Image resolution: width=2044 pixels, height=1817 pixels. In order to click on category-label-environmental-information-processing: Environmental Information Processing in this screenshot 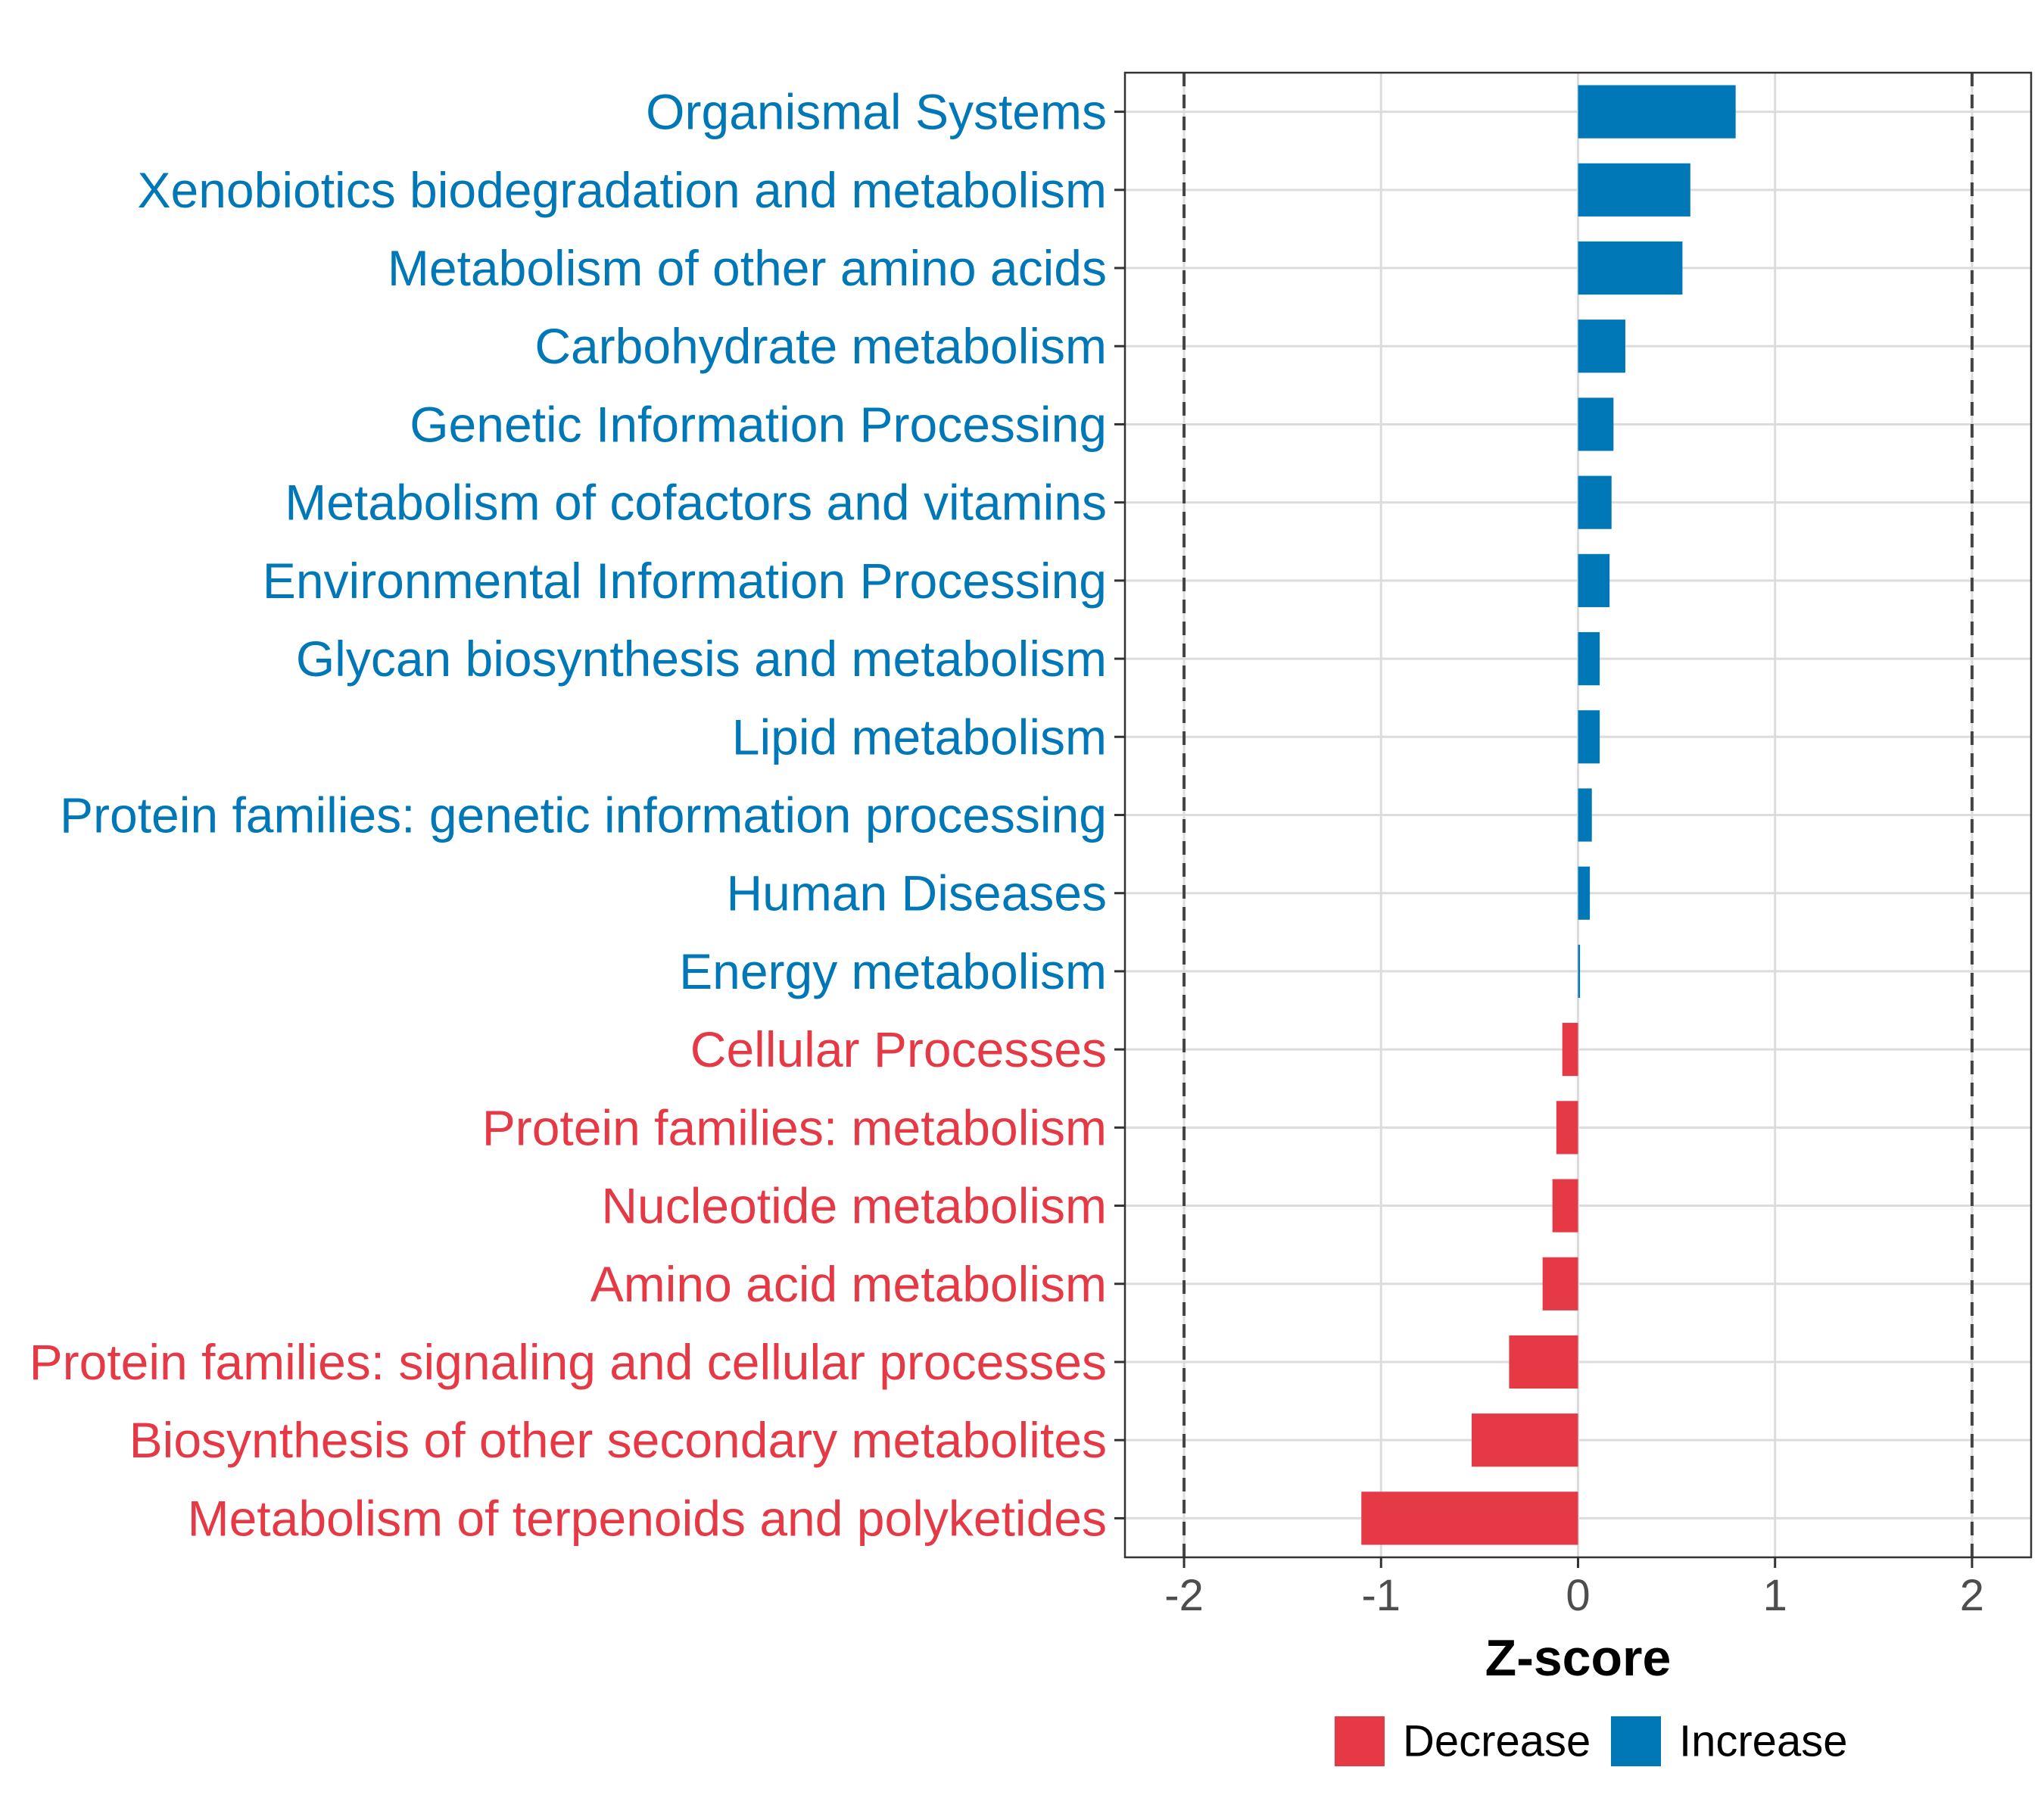, I will do `click(685, 581)`.